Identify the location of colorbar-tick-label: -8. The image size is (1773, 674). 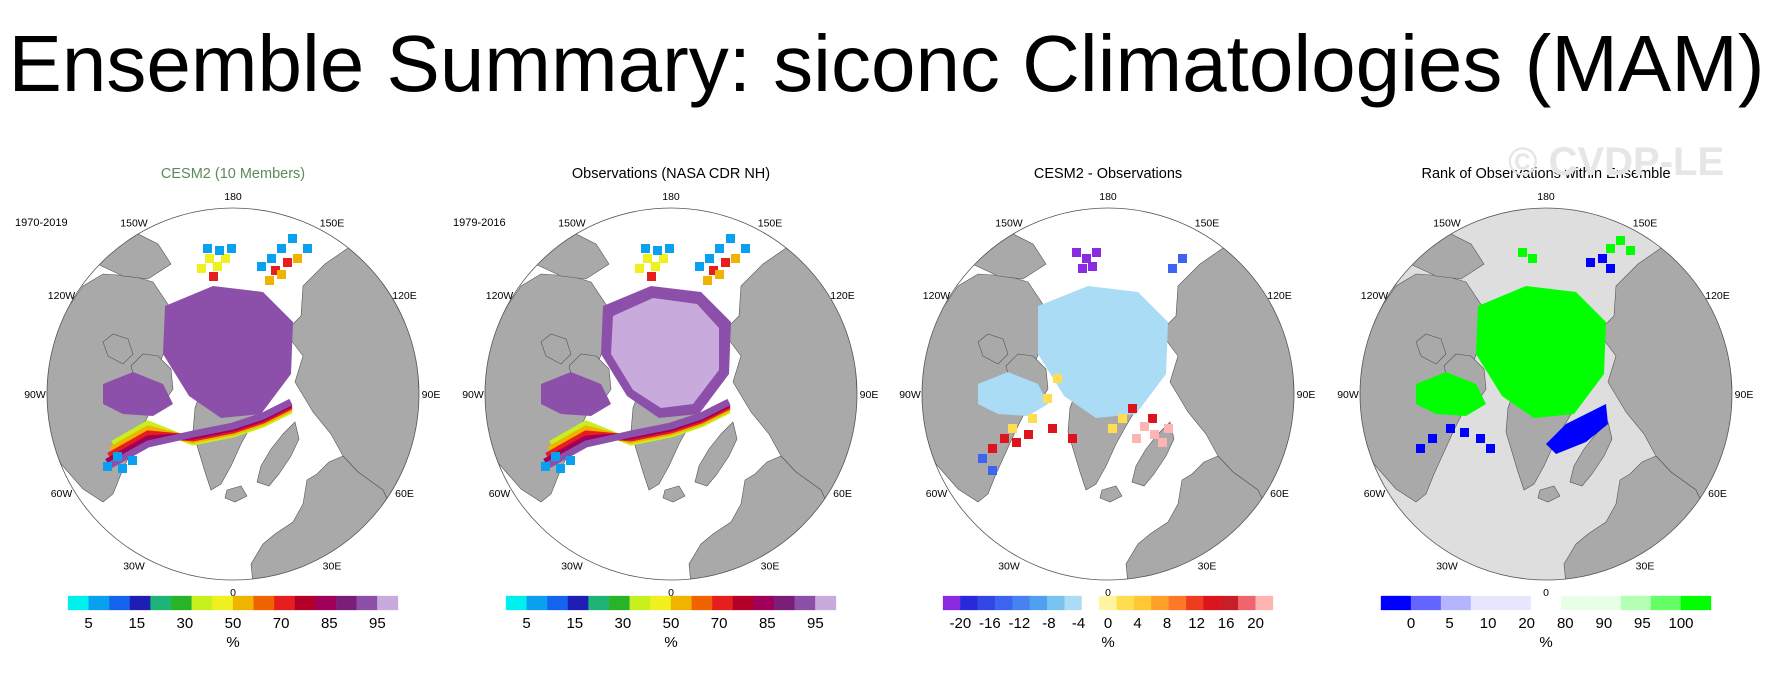
(1048, 623).